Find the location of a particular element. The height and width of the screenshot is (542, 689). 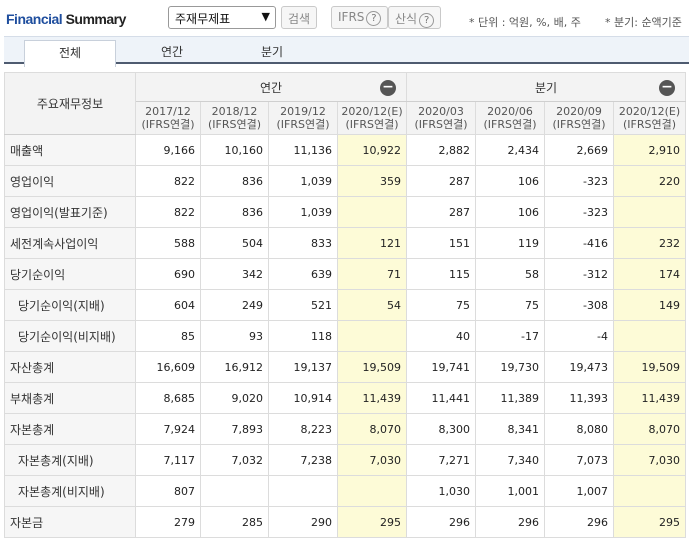

collapse-quarter-icon: − is located at coordinates (667, 88).